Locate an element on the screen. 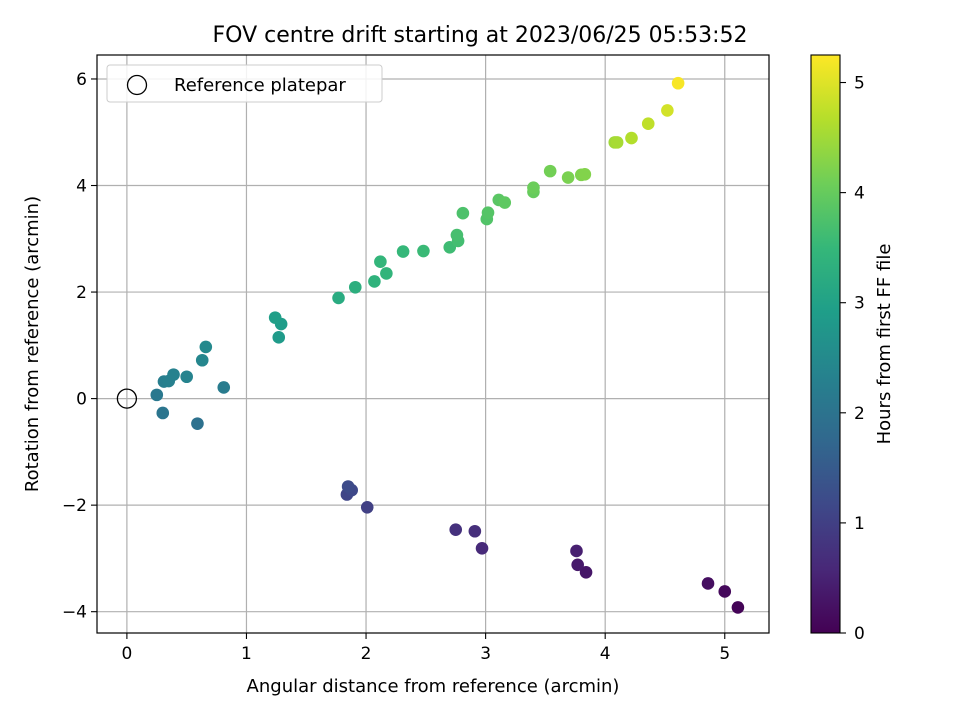 This screenshot has height=724, width=960. x-tick-label: 2 is located at coordinates (366, 654).